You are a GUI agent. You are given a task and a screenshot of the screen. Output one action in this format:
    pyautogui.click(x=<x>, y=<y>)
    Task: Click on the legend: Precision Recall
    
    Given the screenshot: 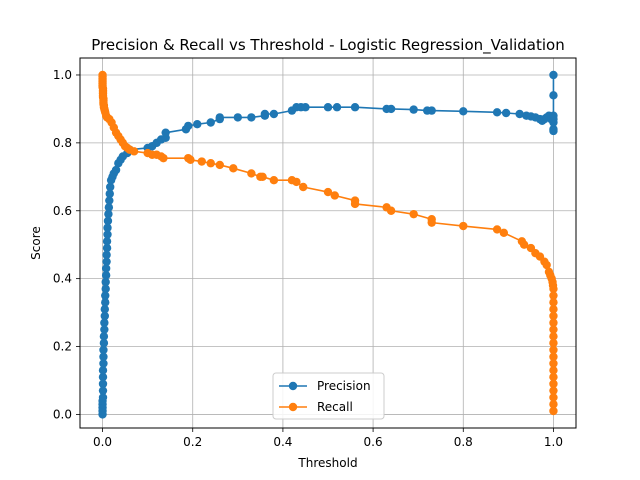 What is the action you would take?
    pyautogui.click(x=328, y=396)
    